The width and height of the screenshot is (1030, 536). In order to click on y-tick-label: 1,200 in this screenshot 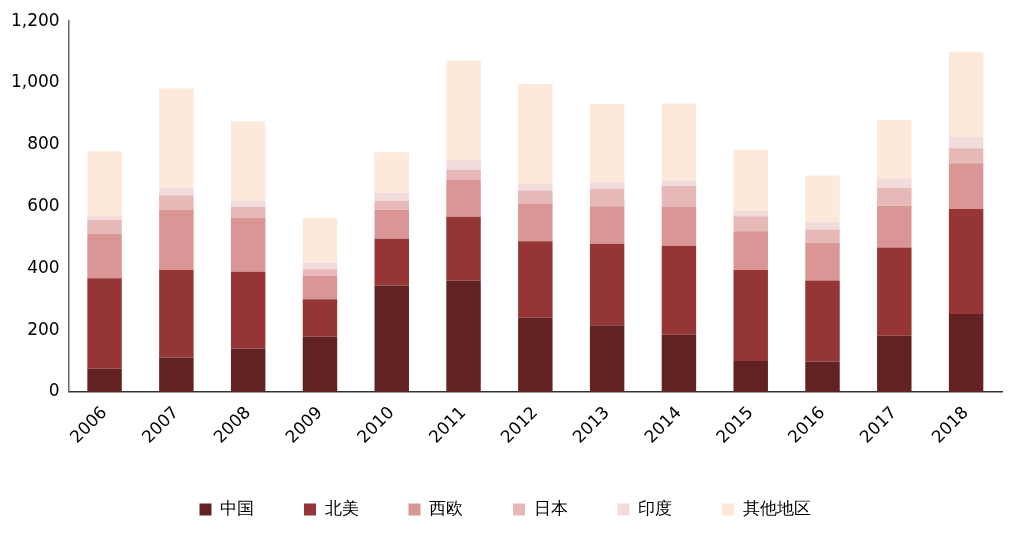, I will do `click(35, 19)`.